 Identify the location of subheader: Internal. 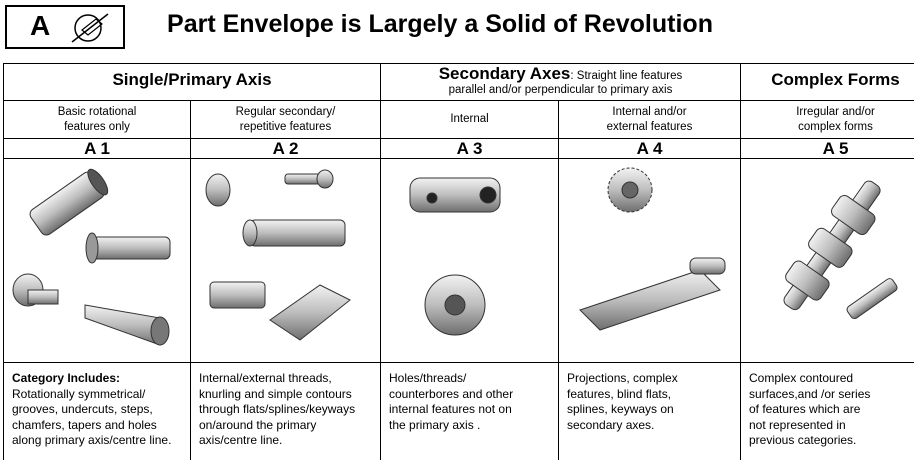
(469, 119).